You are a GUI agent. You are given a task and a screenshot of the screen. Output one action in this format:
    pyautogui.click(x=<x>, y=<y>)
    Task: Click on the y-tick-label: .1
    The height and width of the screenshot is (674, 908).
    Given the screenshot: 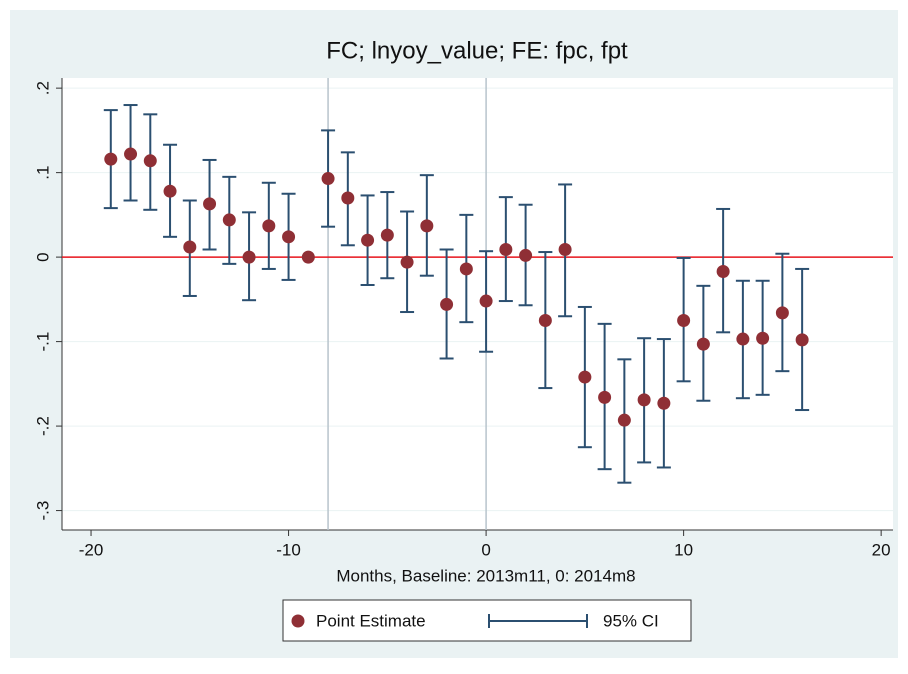 What is the action you would take?
    pyautogui.click(x=42, y=173)
    